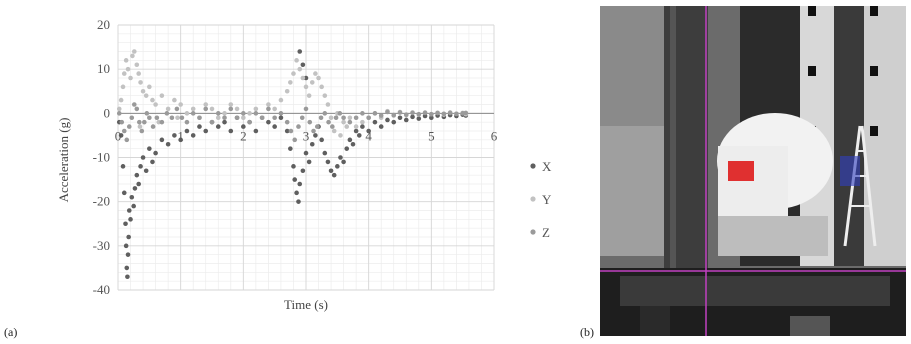  I want to click on y-tick-label: 10, so click(103, 68).